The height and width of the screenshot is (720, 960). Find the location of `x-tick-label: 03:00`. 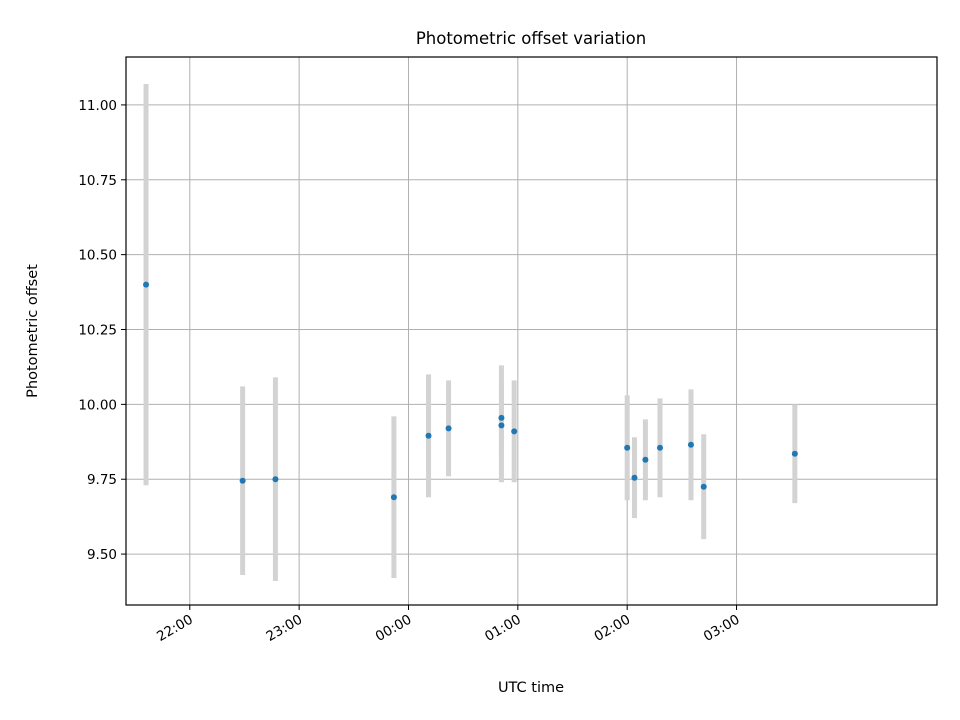

x-tick-label: 03:00 is located at coordinates (722, 628).